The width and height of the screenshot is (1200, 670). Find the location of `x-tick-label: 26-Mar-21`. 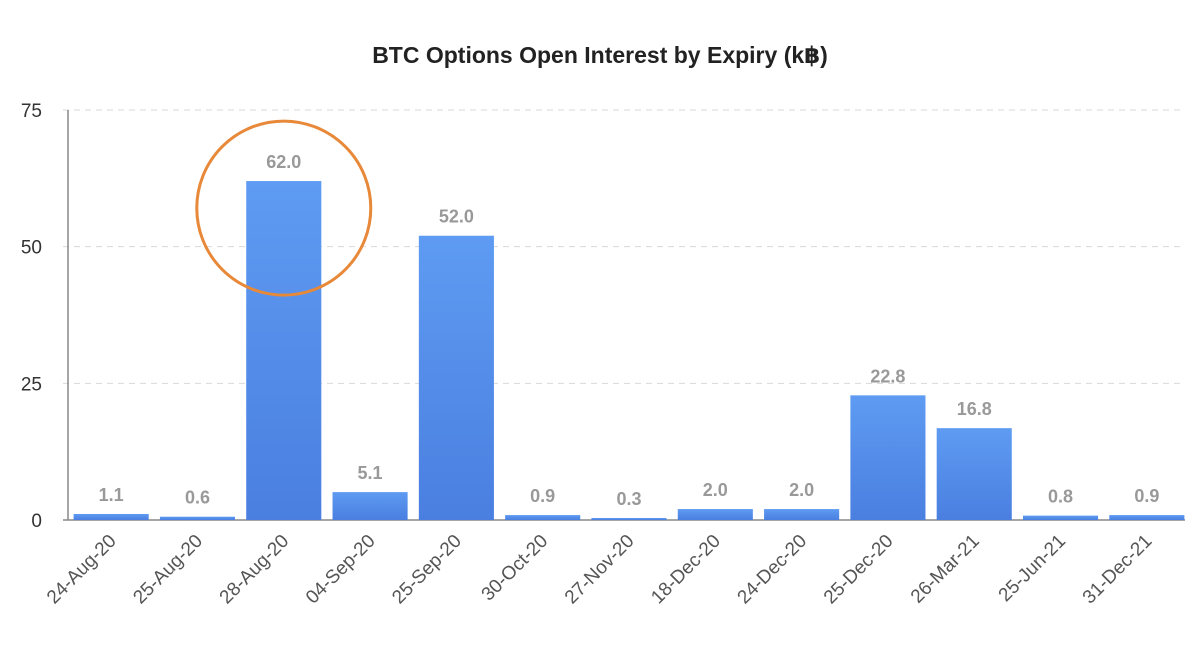

x-tick-label: 26-Mar-21 is located at coordinates (945, 569).